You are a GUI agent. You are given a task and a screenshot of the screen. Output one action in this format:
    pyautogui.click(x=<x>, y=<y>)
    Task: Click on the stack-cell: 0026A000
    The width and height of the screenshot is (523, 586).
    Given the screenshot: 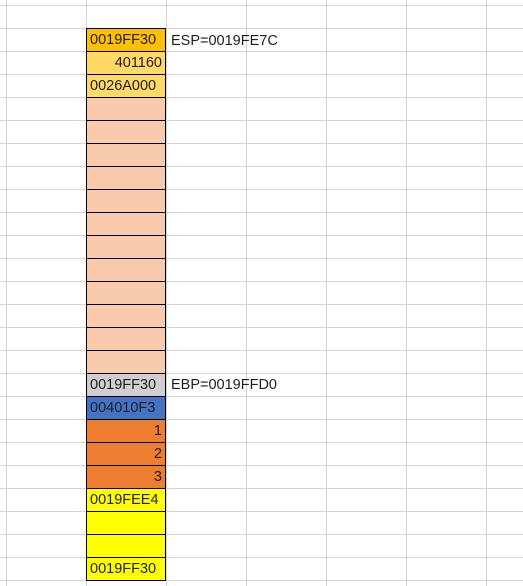 What is the action you would take?
    pyautogui.click(x=126, y=86)
    